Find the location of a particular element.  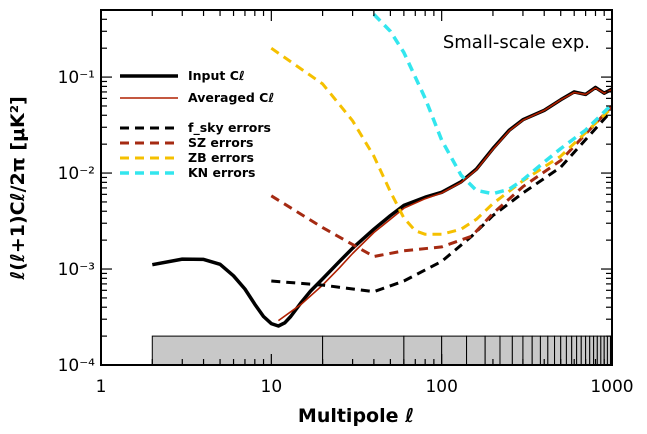

y-tick-label: 10⁻² is located at coordinates (76, 174).